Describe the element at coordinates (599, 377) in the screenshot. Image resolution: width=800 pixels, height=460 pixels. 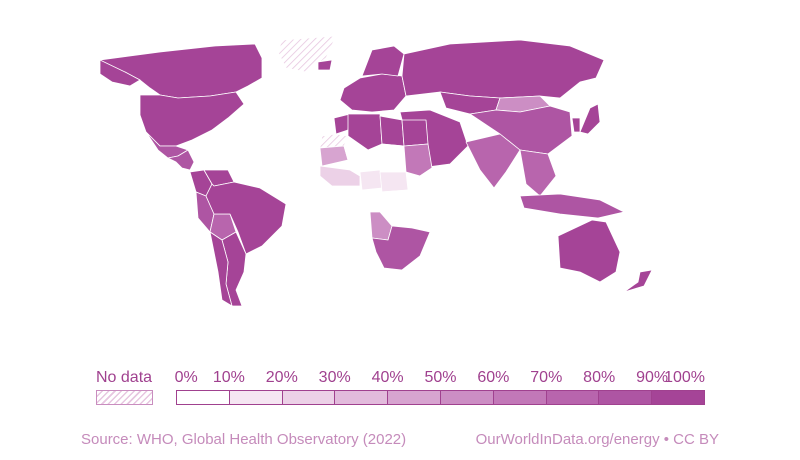
I see `legend-tick-label: 80%` at that location.